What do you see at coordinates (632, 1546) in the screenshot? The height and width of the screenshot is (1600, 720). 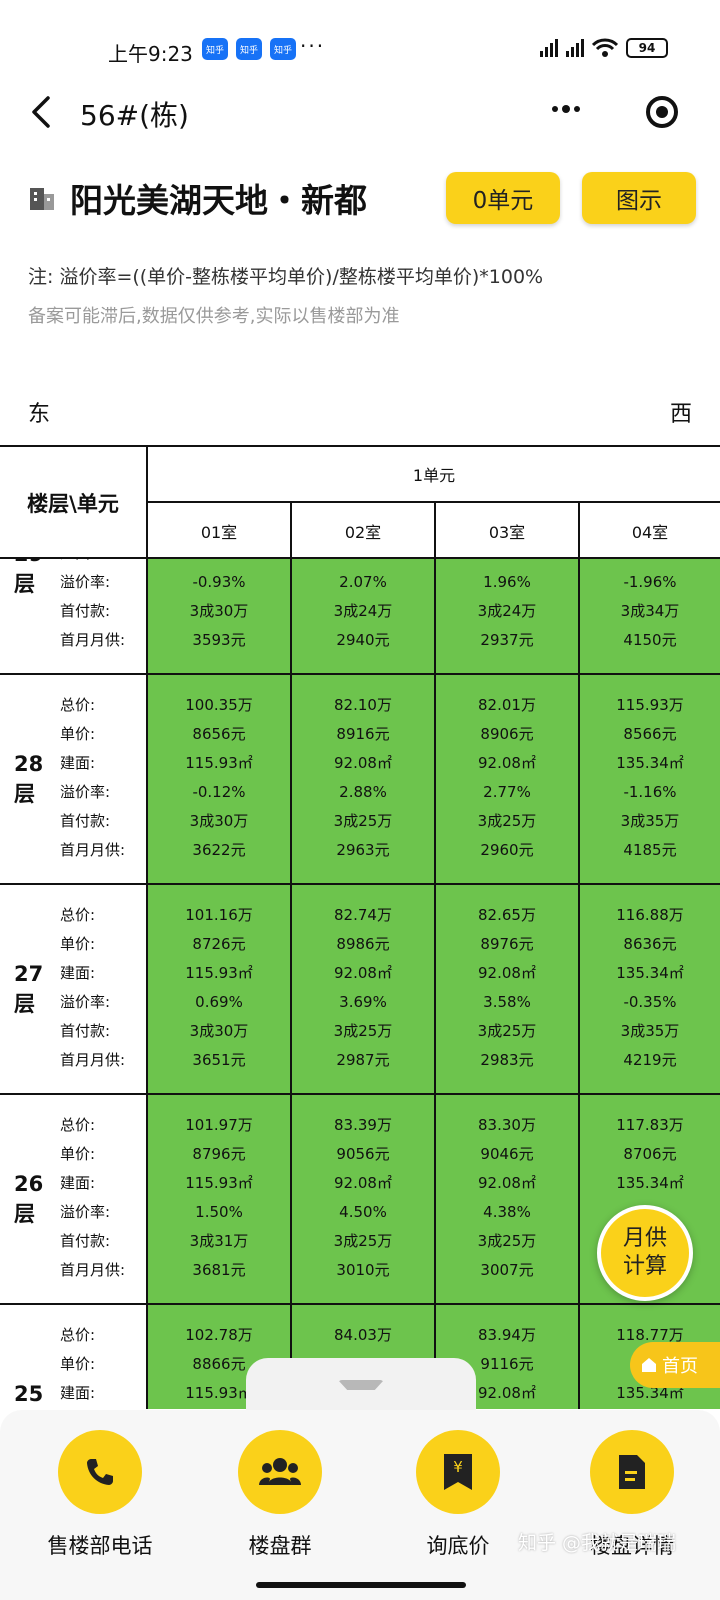 I see `bottom-label: 楼盘详情` at bounding box center [632, 1546].